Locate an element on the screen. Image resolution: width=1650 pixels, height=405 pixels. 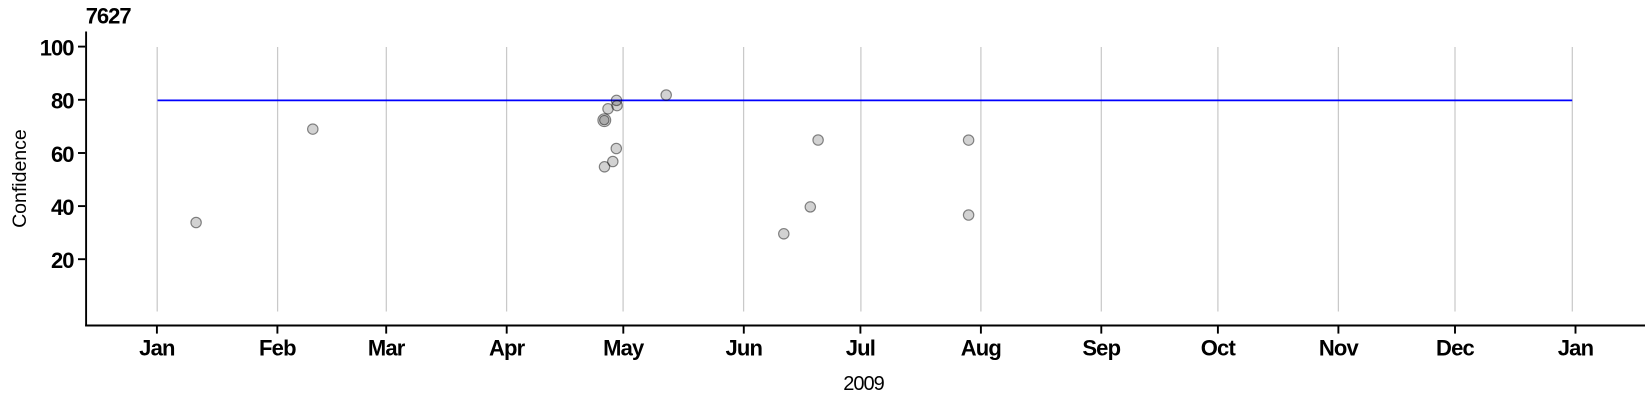
svg-text: 7627 is located at coordinates (109, 15).